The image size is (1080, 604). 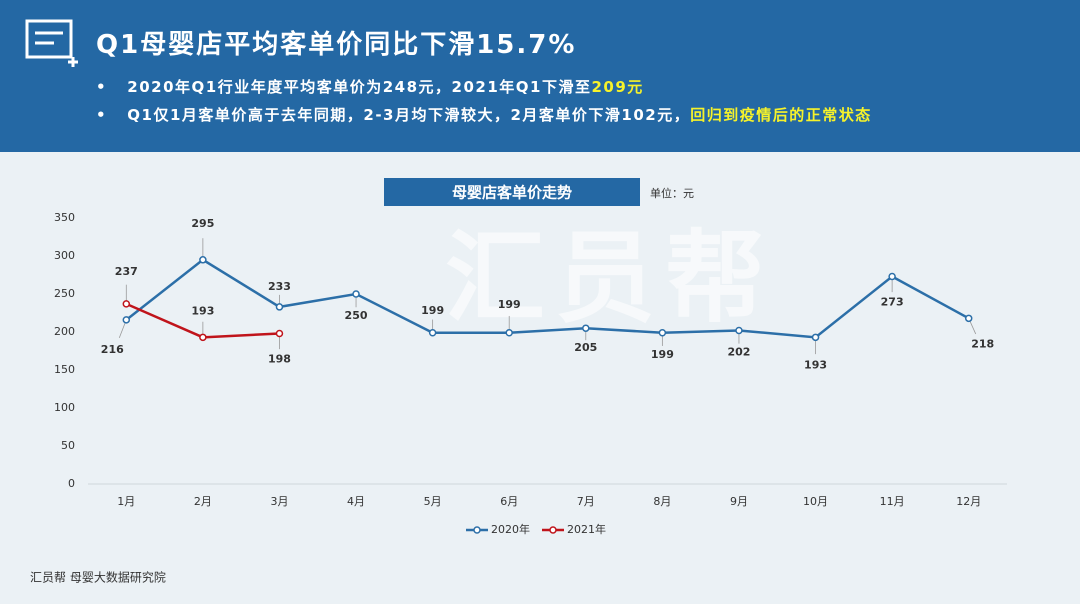 I want to click on watermark: 汇员帮, so click(x=610, y=277).